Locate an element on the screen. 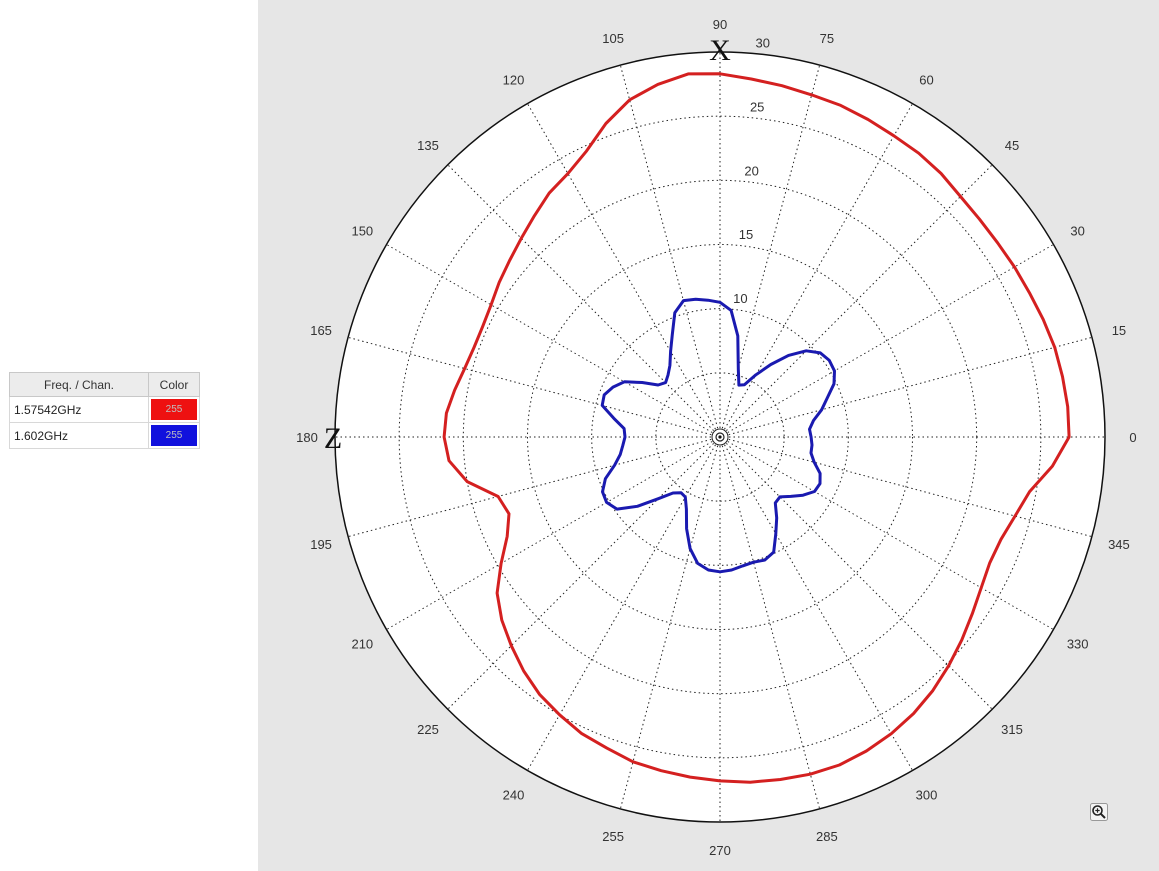  angle-tick-label: 0 is located at coordinates (1132, 437).